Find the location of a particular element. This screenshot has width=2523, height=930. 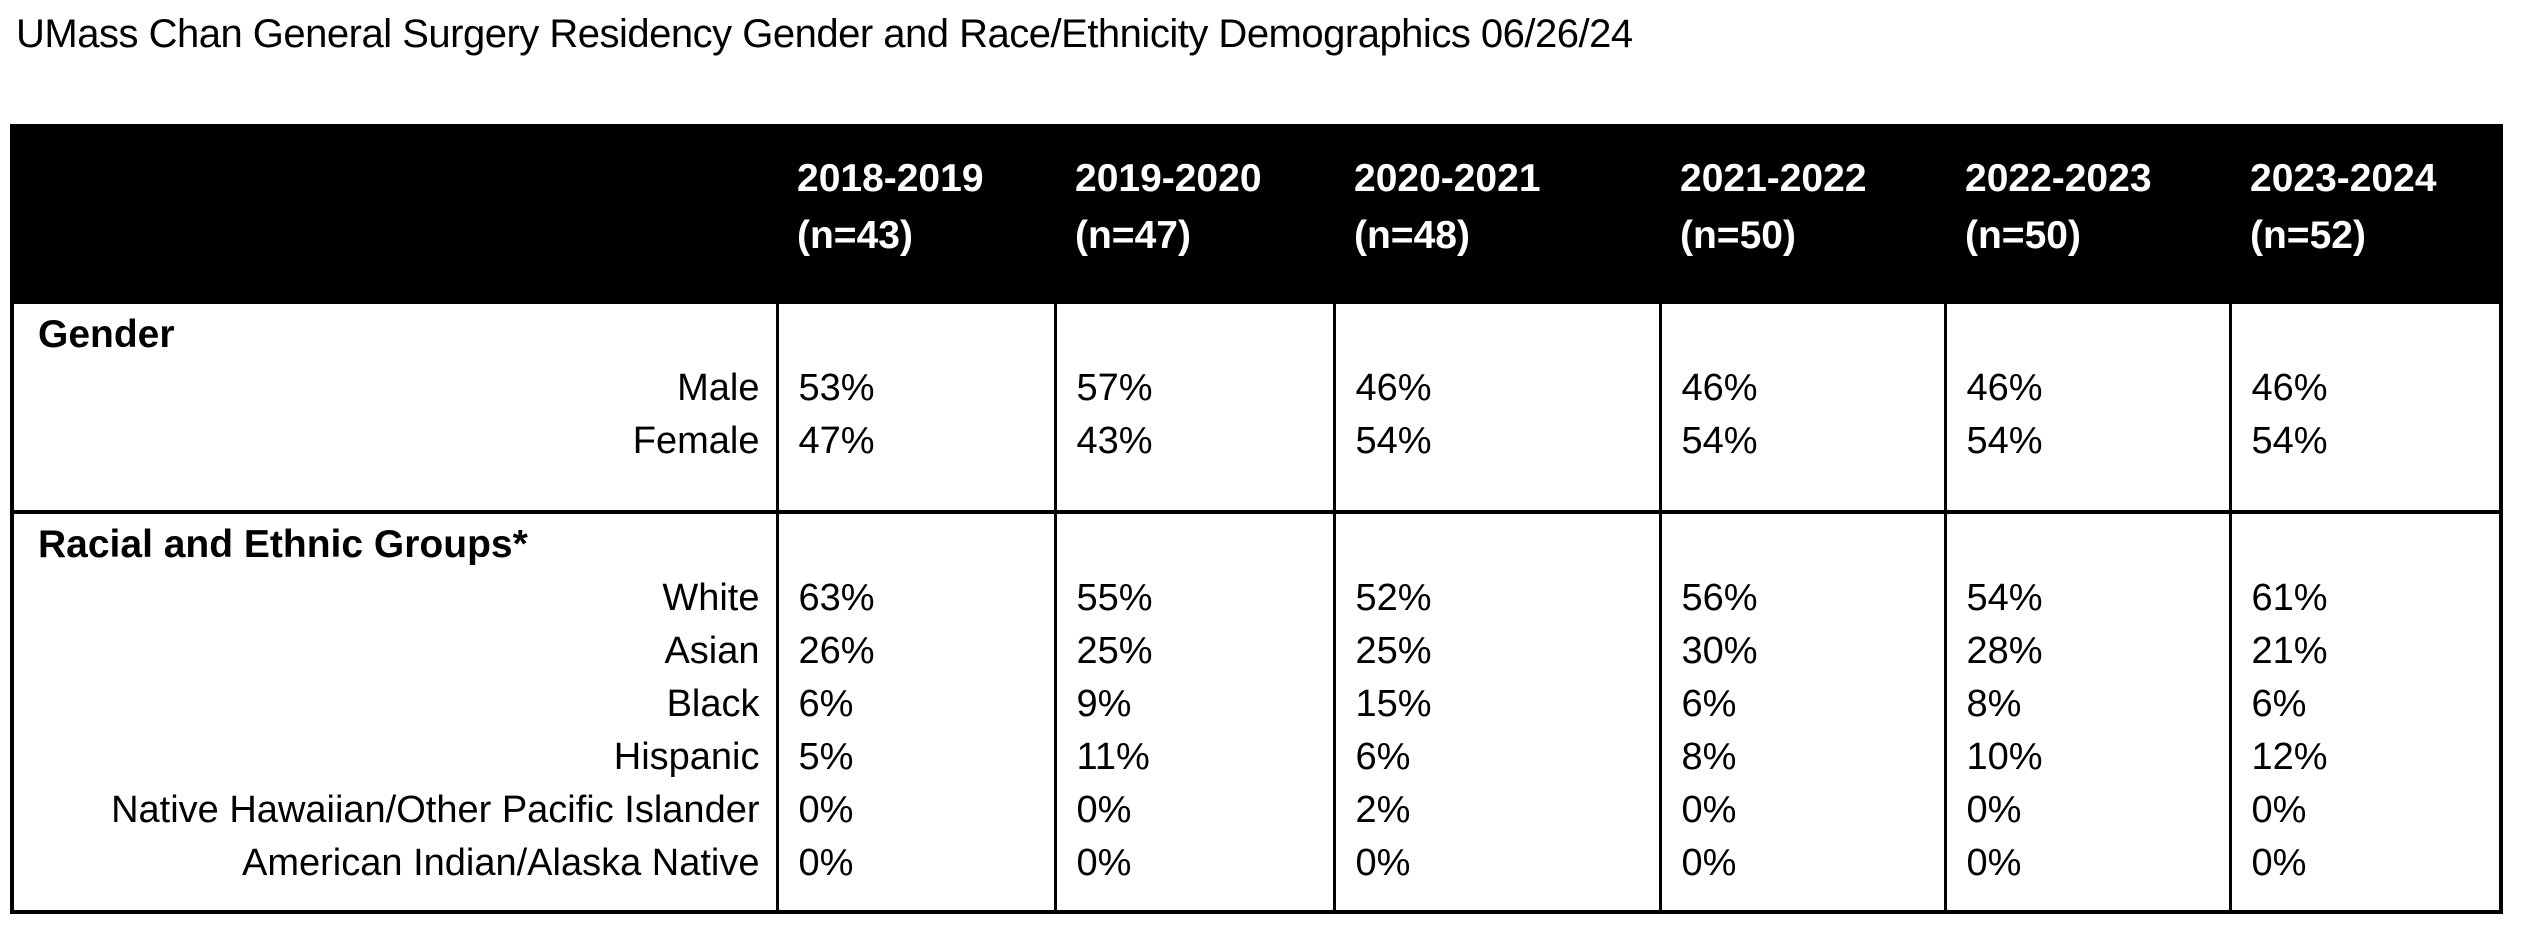

col-header-2022-2023: 2022-2023 (n=50) is located at coordinates (2087, 215).